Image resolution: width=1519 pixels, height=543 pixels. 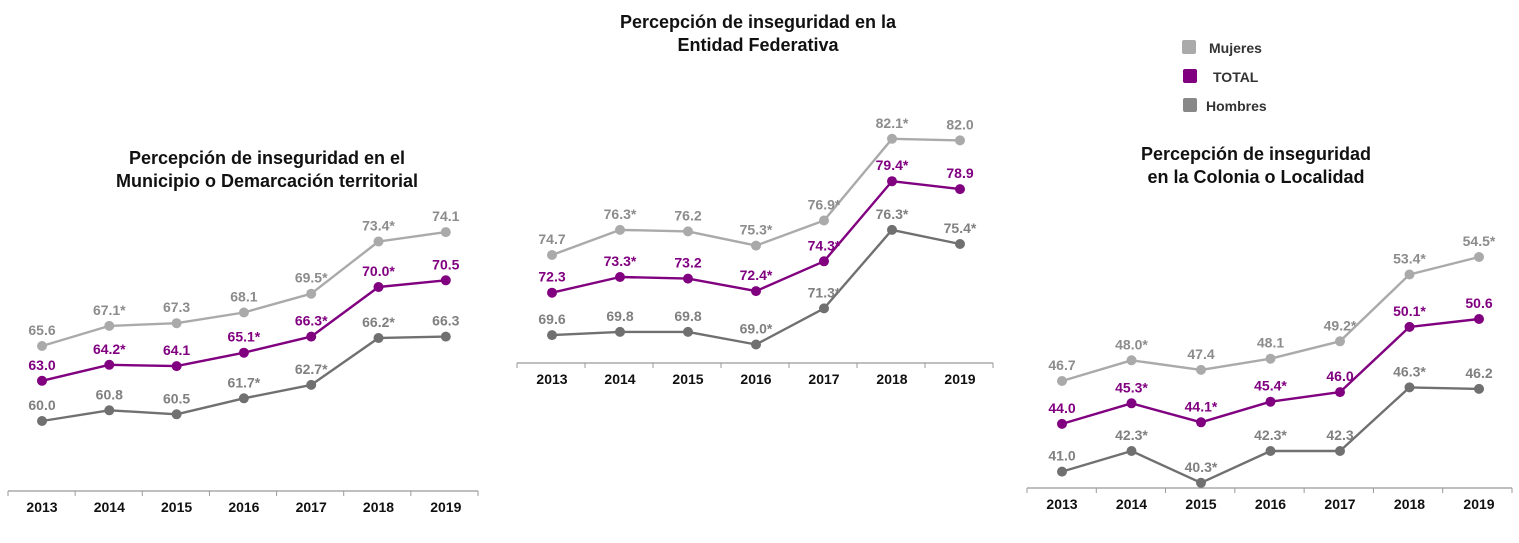 What do you see at coordinates (758, 45) in the screenshot?
I see `chart-title-line-2: Entidad Federativa` at bounding box center [758, 45].